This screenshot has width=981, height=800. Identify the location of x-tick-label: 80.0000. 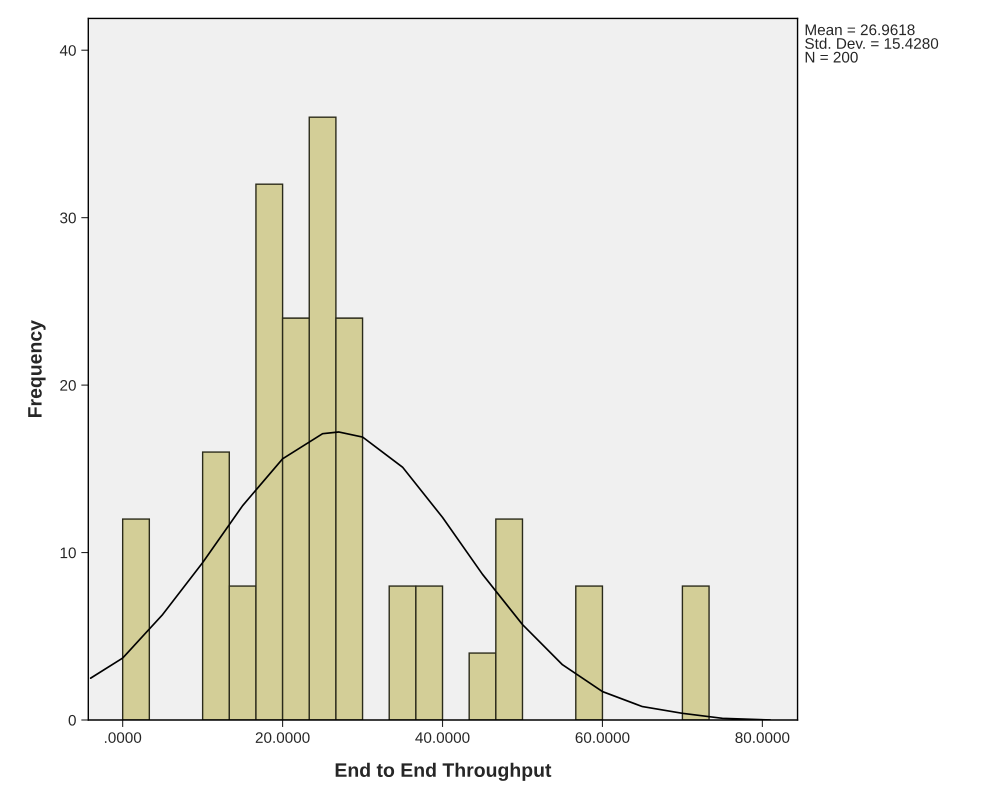
(762, 738).